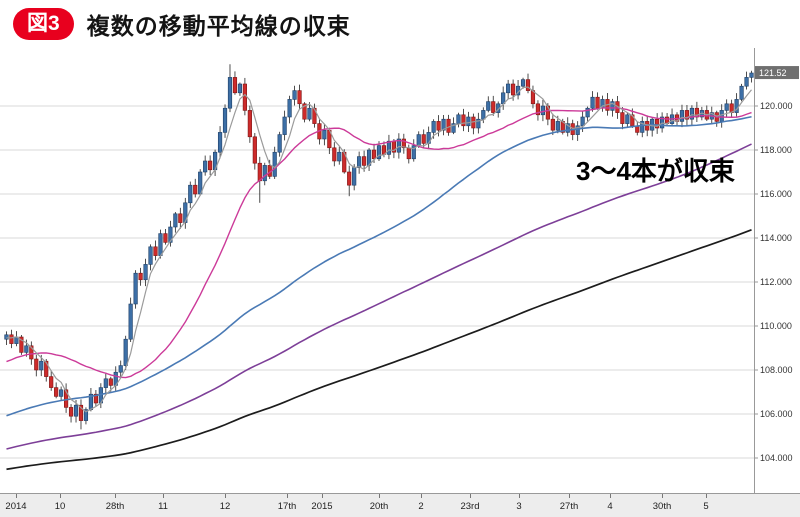 Image resolution: width=800 pixels, height=517 pixels. Describe the element at coordinates (60, 506) in the screenshot. I see `x-axis-label: 10` at that location.